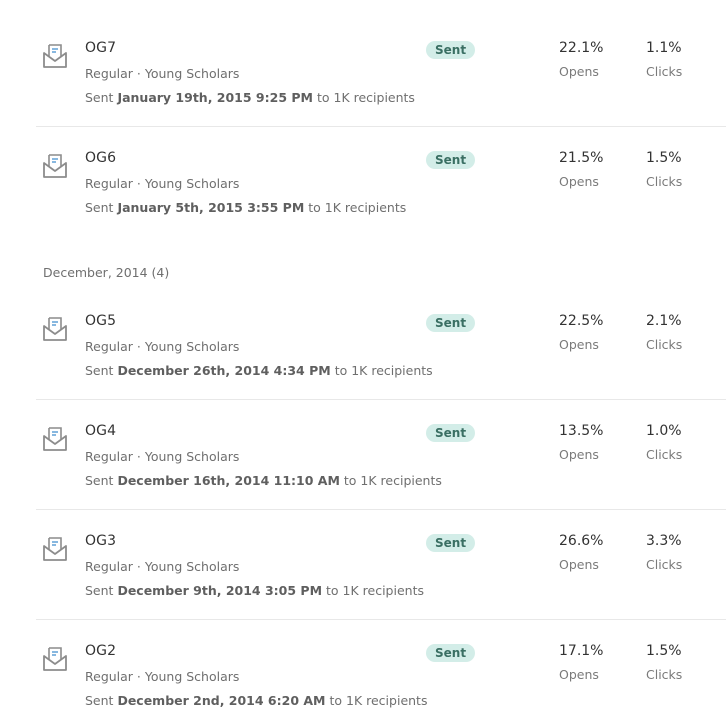 This screenshot has width=726, height=727. What do you see at coordinates (581, 651) in the screenshot?
I see `opens-value: 17.1%` at bounding box center [581, 651].